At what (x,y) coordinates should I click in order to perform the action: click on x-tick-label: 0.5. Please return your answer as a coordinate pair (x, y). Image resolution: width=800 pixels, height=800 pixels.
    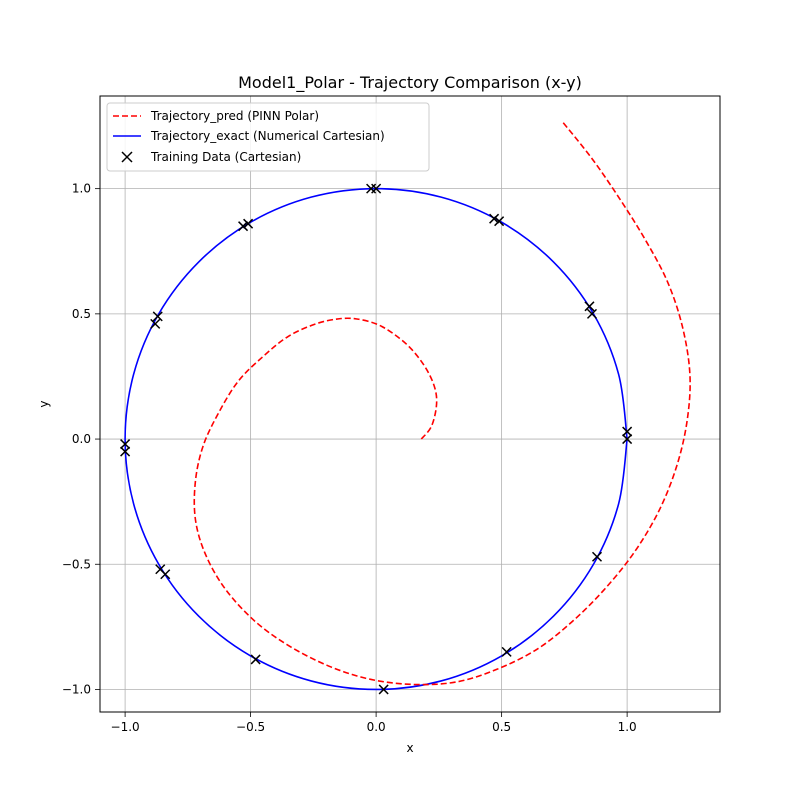
    Looking at the image, I should click on (501, 727).